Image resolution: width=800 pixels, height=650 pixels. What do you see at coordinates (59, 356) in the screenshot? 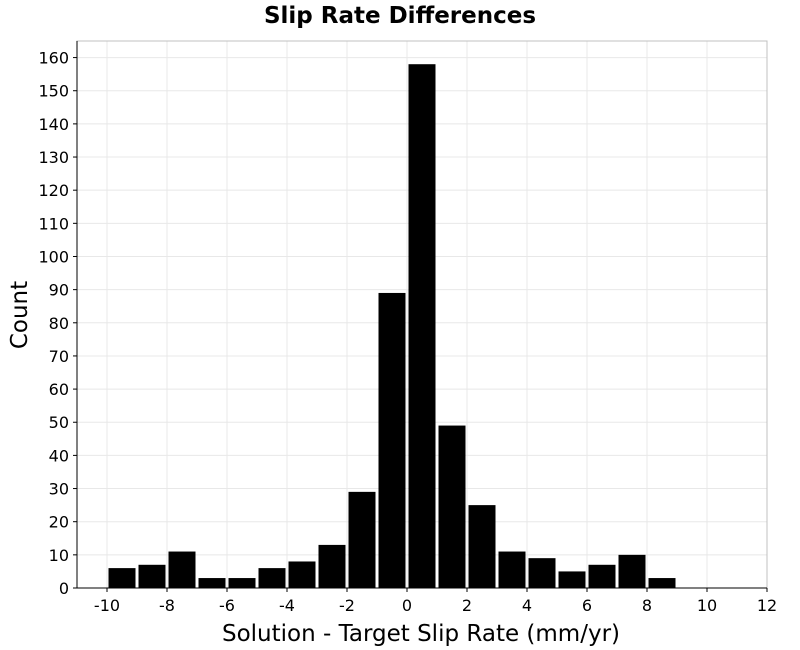
I see `y-tick-label: 70` at bounding box center [59, 356].